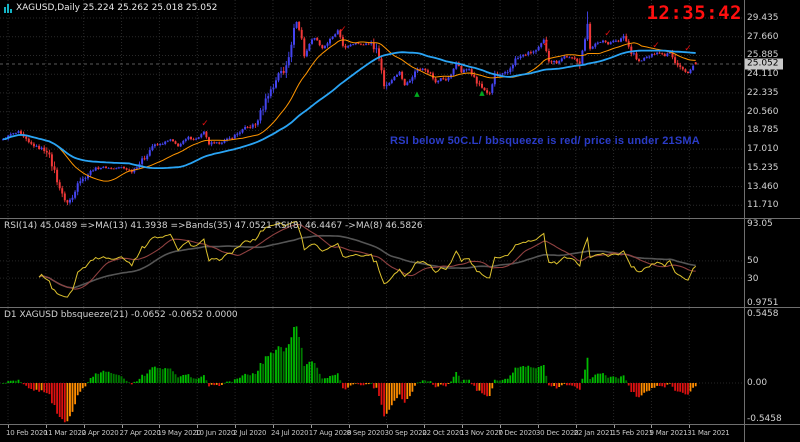  I want to click on price-axis-label: 17.010, so click(763, 149).